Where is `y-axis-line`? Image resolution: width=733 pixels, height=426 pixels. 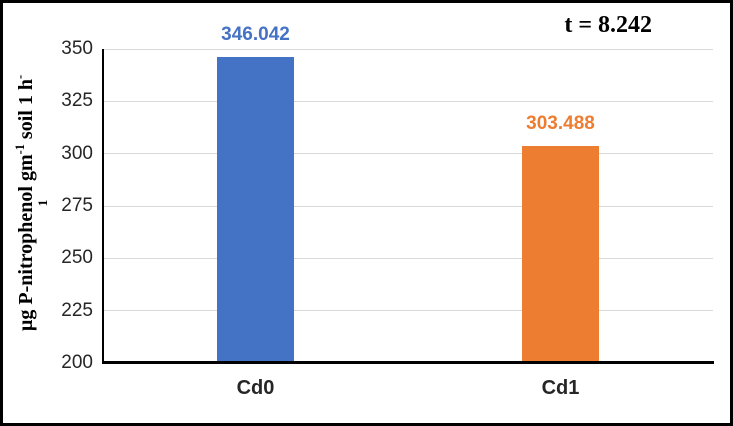 y-axis-line is located at coordinates (103, 206).